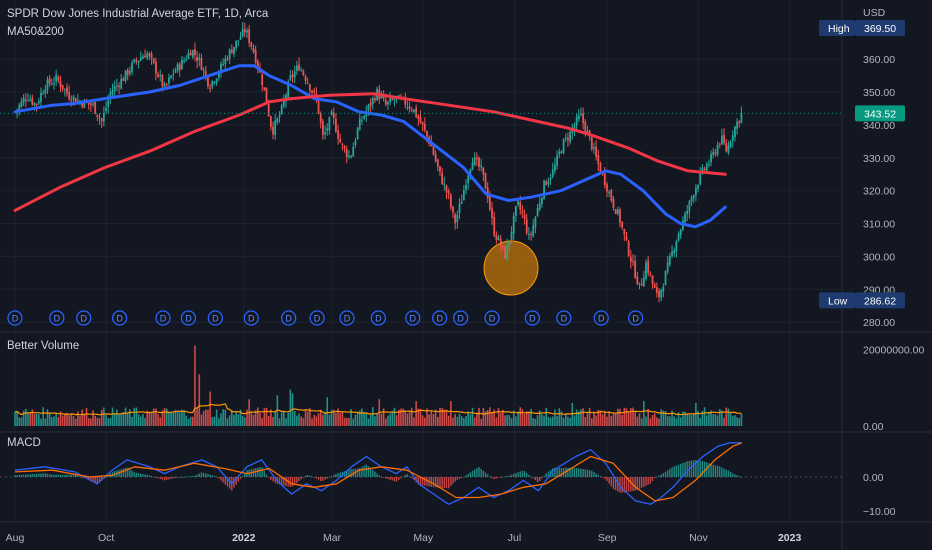  I want to click on macd-line, so click(378, 473).